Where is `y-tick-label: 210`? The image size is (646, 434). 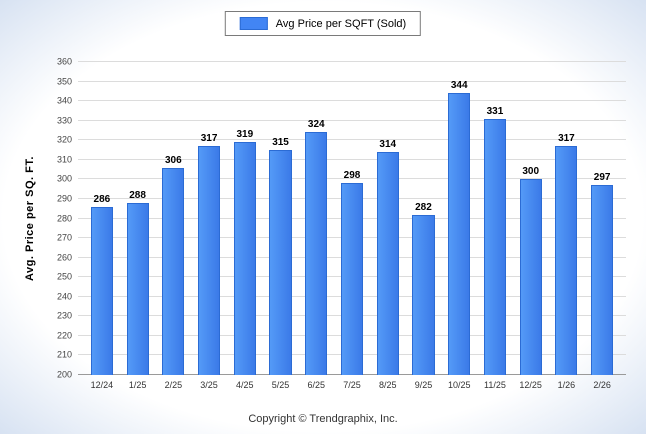 y-tick-label: 210 is located at coordinates (64, 354).